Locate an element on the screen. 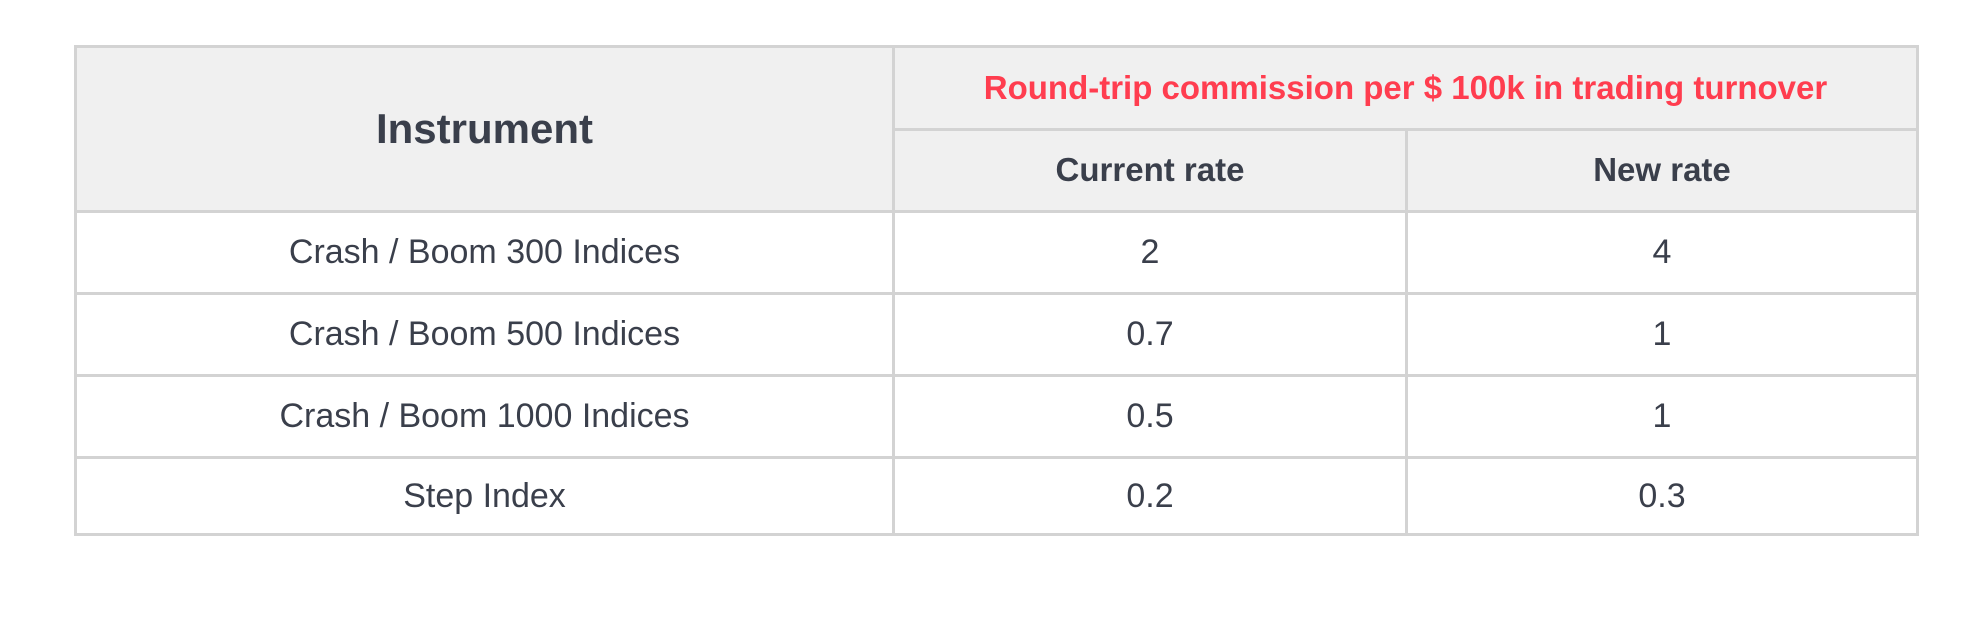 This screenshot has height=629, width=1984. new-rate-header: New rate is located at coordinates (1662, 170).